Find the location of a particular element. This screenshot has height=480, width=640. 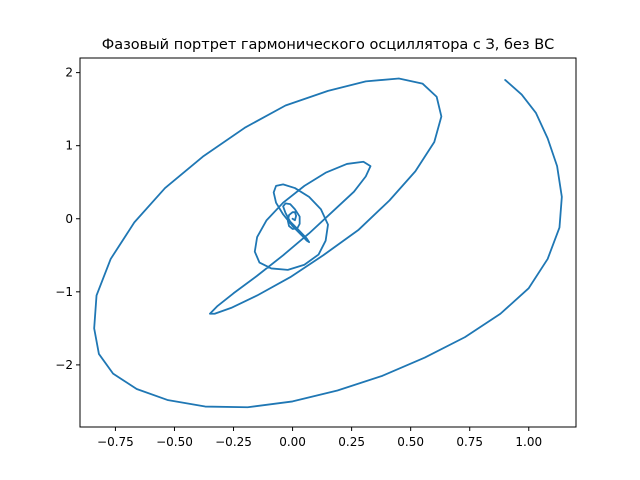

x-tick-label: 0.50 is located at coordinates (410, 442).